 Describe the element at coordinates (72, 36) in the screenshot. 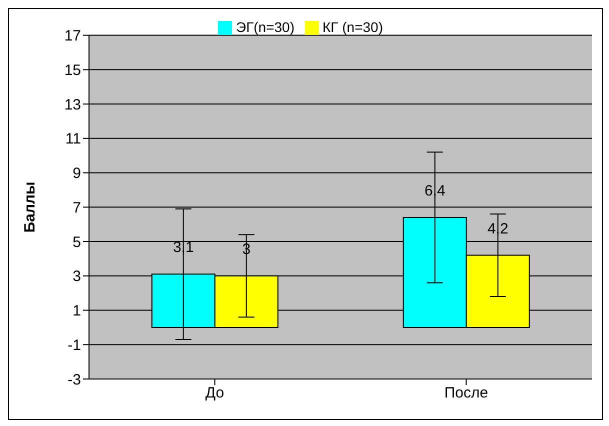

I see `y-tick-label: 17` at that location.